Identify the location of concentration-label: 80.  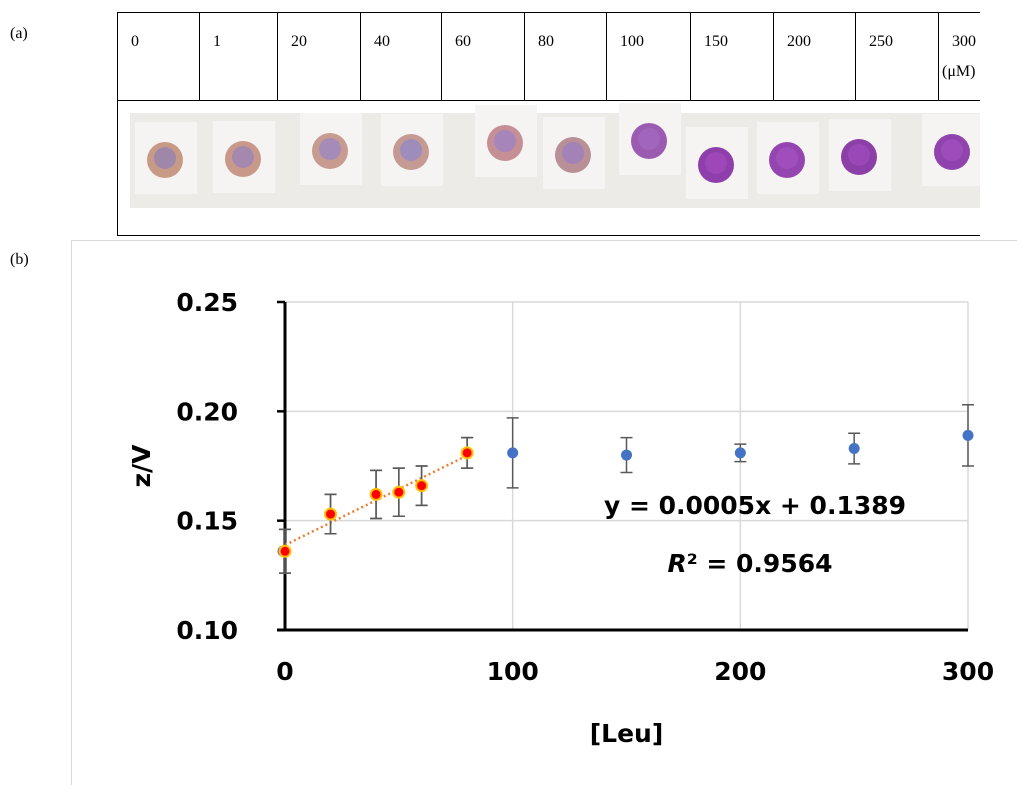
(546, 41).